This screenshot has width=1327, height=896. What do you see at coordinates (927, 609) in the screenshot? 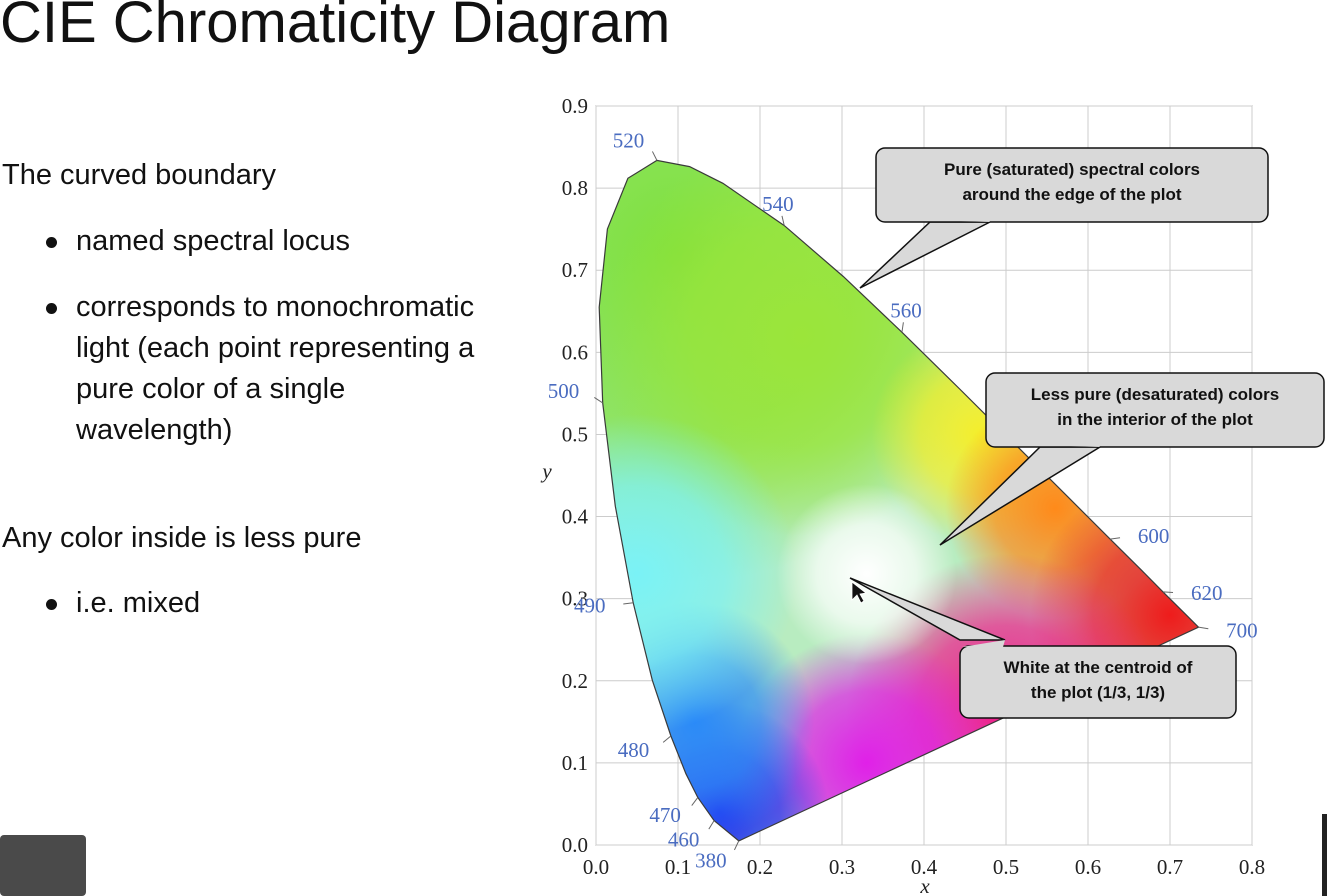
I see `callout-pointer` at bounding box center [927, 609].